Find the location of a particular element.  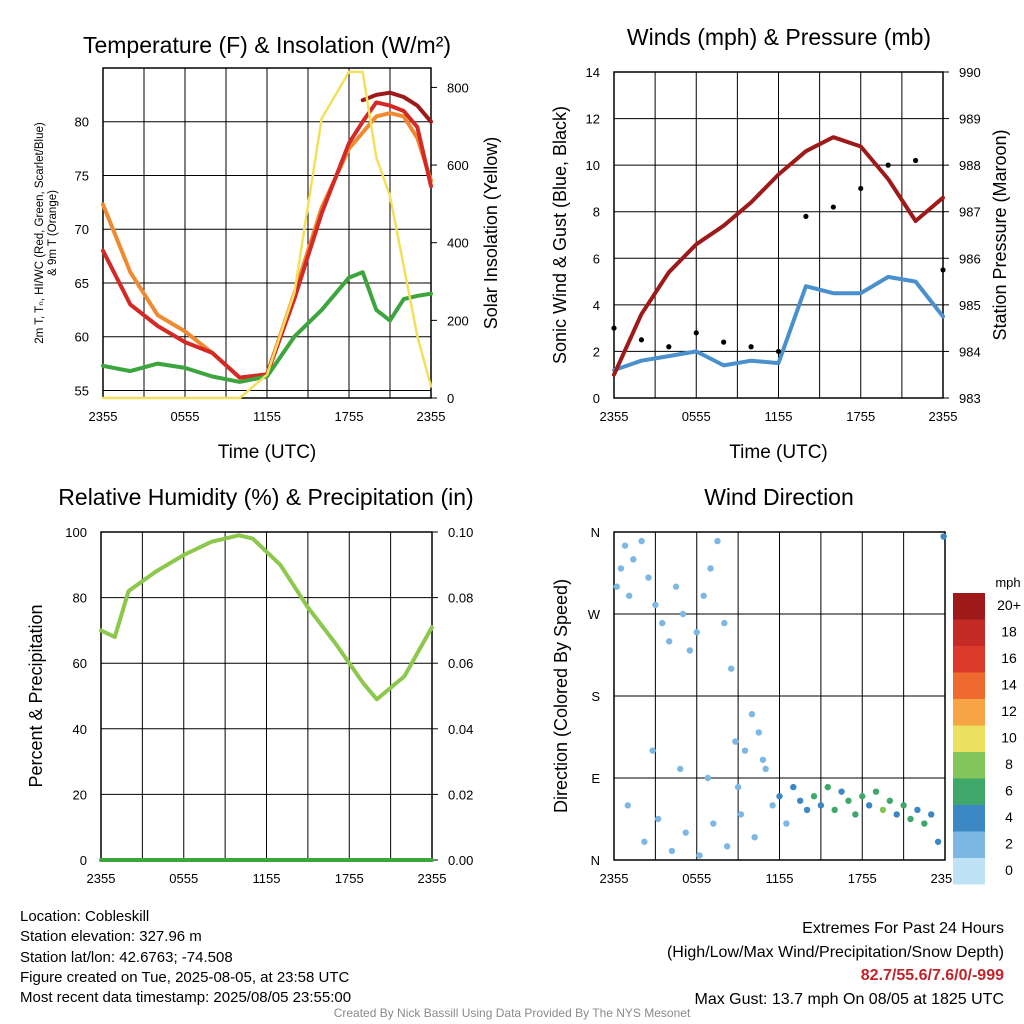

legend-label: 4 is located at coordinates (1009, 817).